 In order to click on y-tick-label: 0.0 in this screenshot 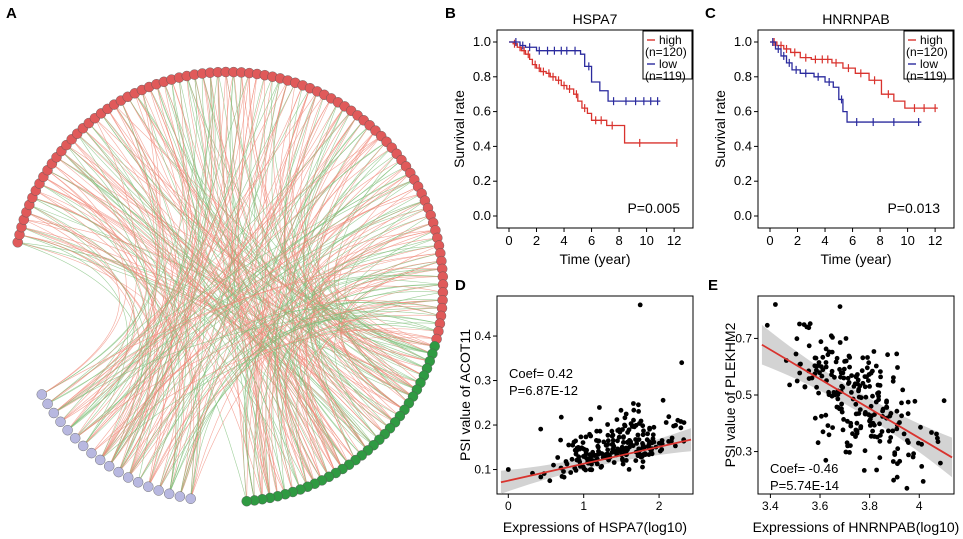, I will do `click(743, 215)`.